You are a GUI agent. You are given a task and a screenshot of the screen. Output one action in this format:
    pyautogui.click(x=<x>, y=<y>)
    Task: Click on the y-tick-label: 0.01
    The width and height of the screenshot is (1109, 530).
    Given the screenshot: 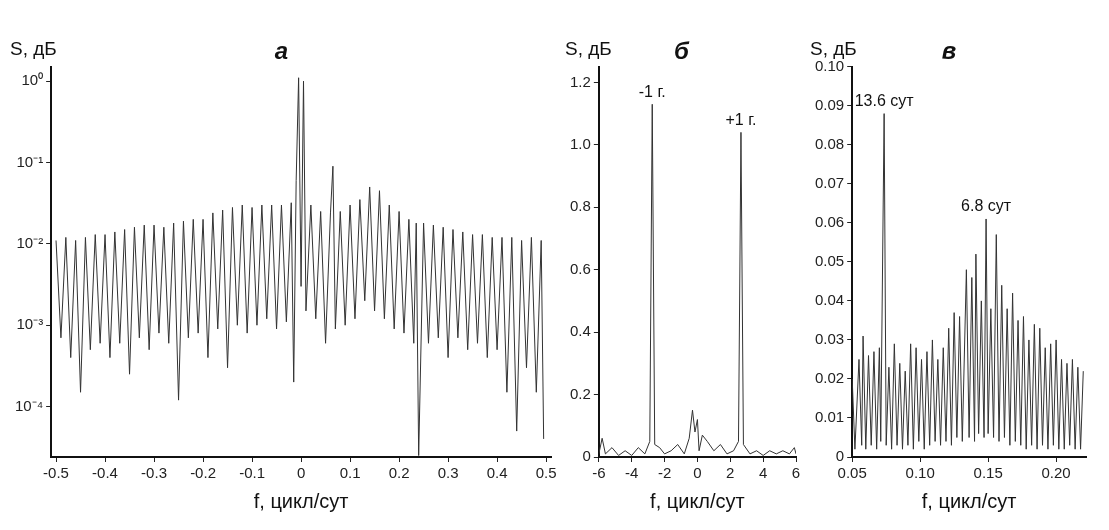 What is the action you would take?
    pyautogui.click(x=829, y=417)
    